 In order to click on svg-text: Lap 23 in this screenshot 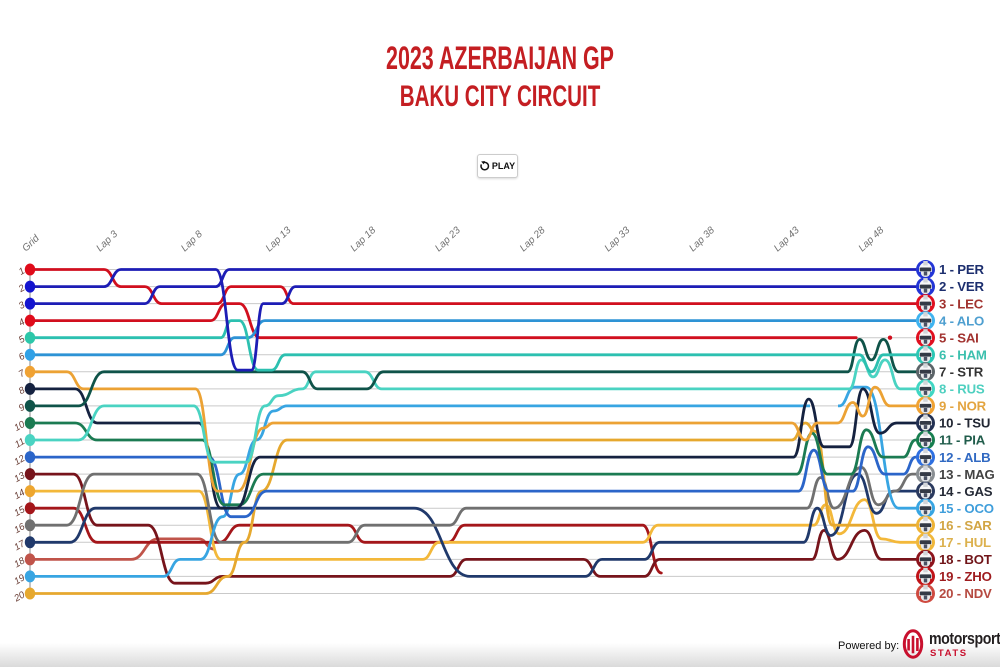, I will do `click(448, 239)`.